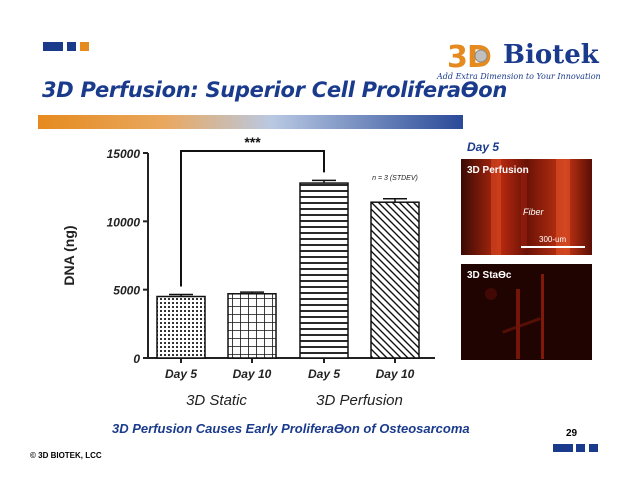 The image size is (638, 493). I want to click on copyright-text: © 3D BIOTEK, LCC, so click(66, 455).